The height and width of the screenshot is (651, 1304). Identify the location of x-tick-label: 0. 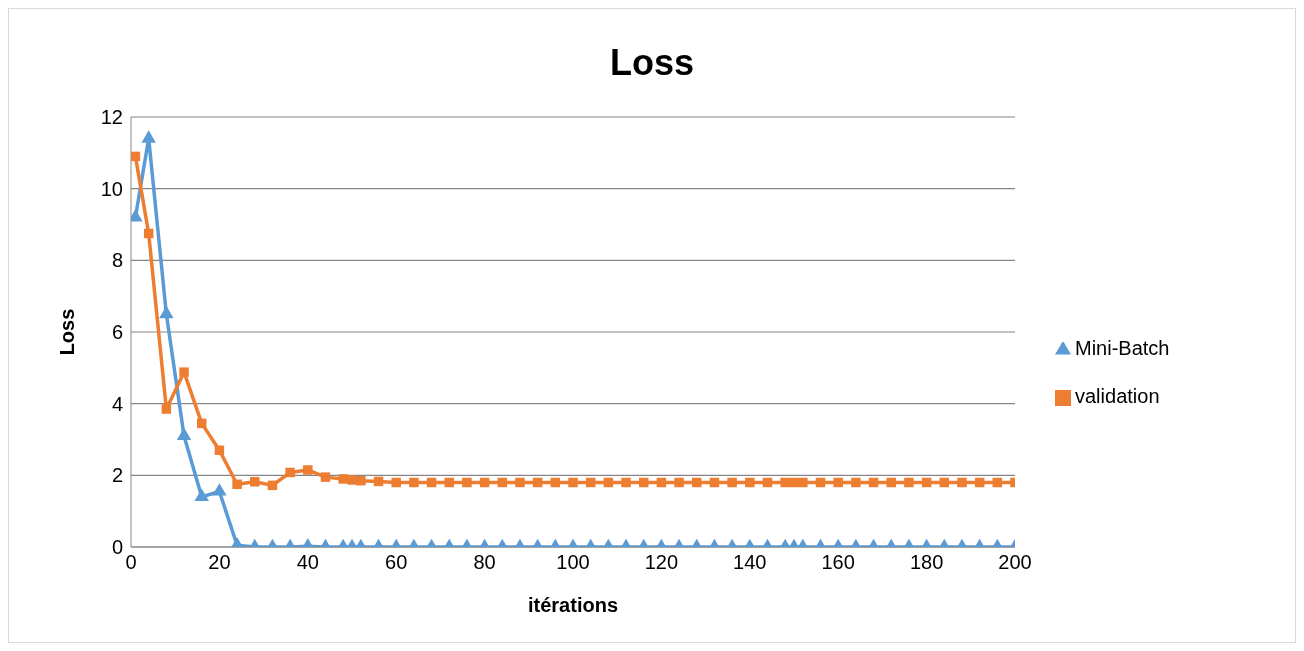
(131, 562).